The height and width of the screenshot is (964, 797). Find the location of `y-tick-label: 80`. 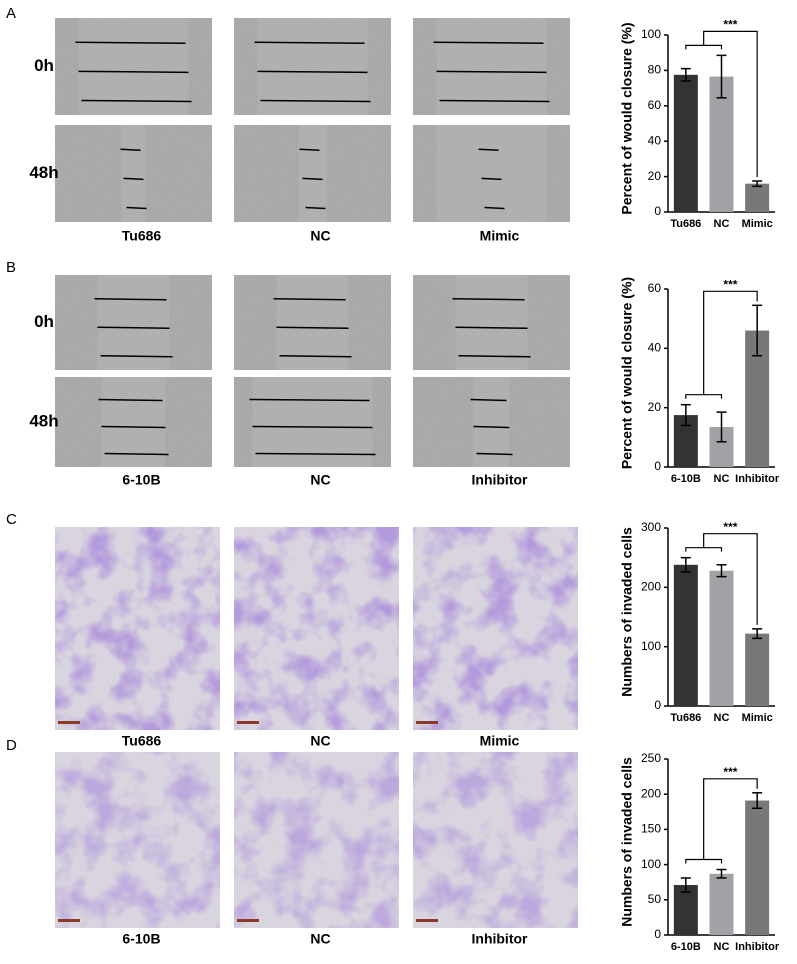

y-tick-label: 80 is located at coordinates (655, 70).